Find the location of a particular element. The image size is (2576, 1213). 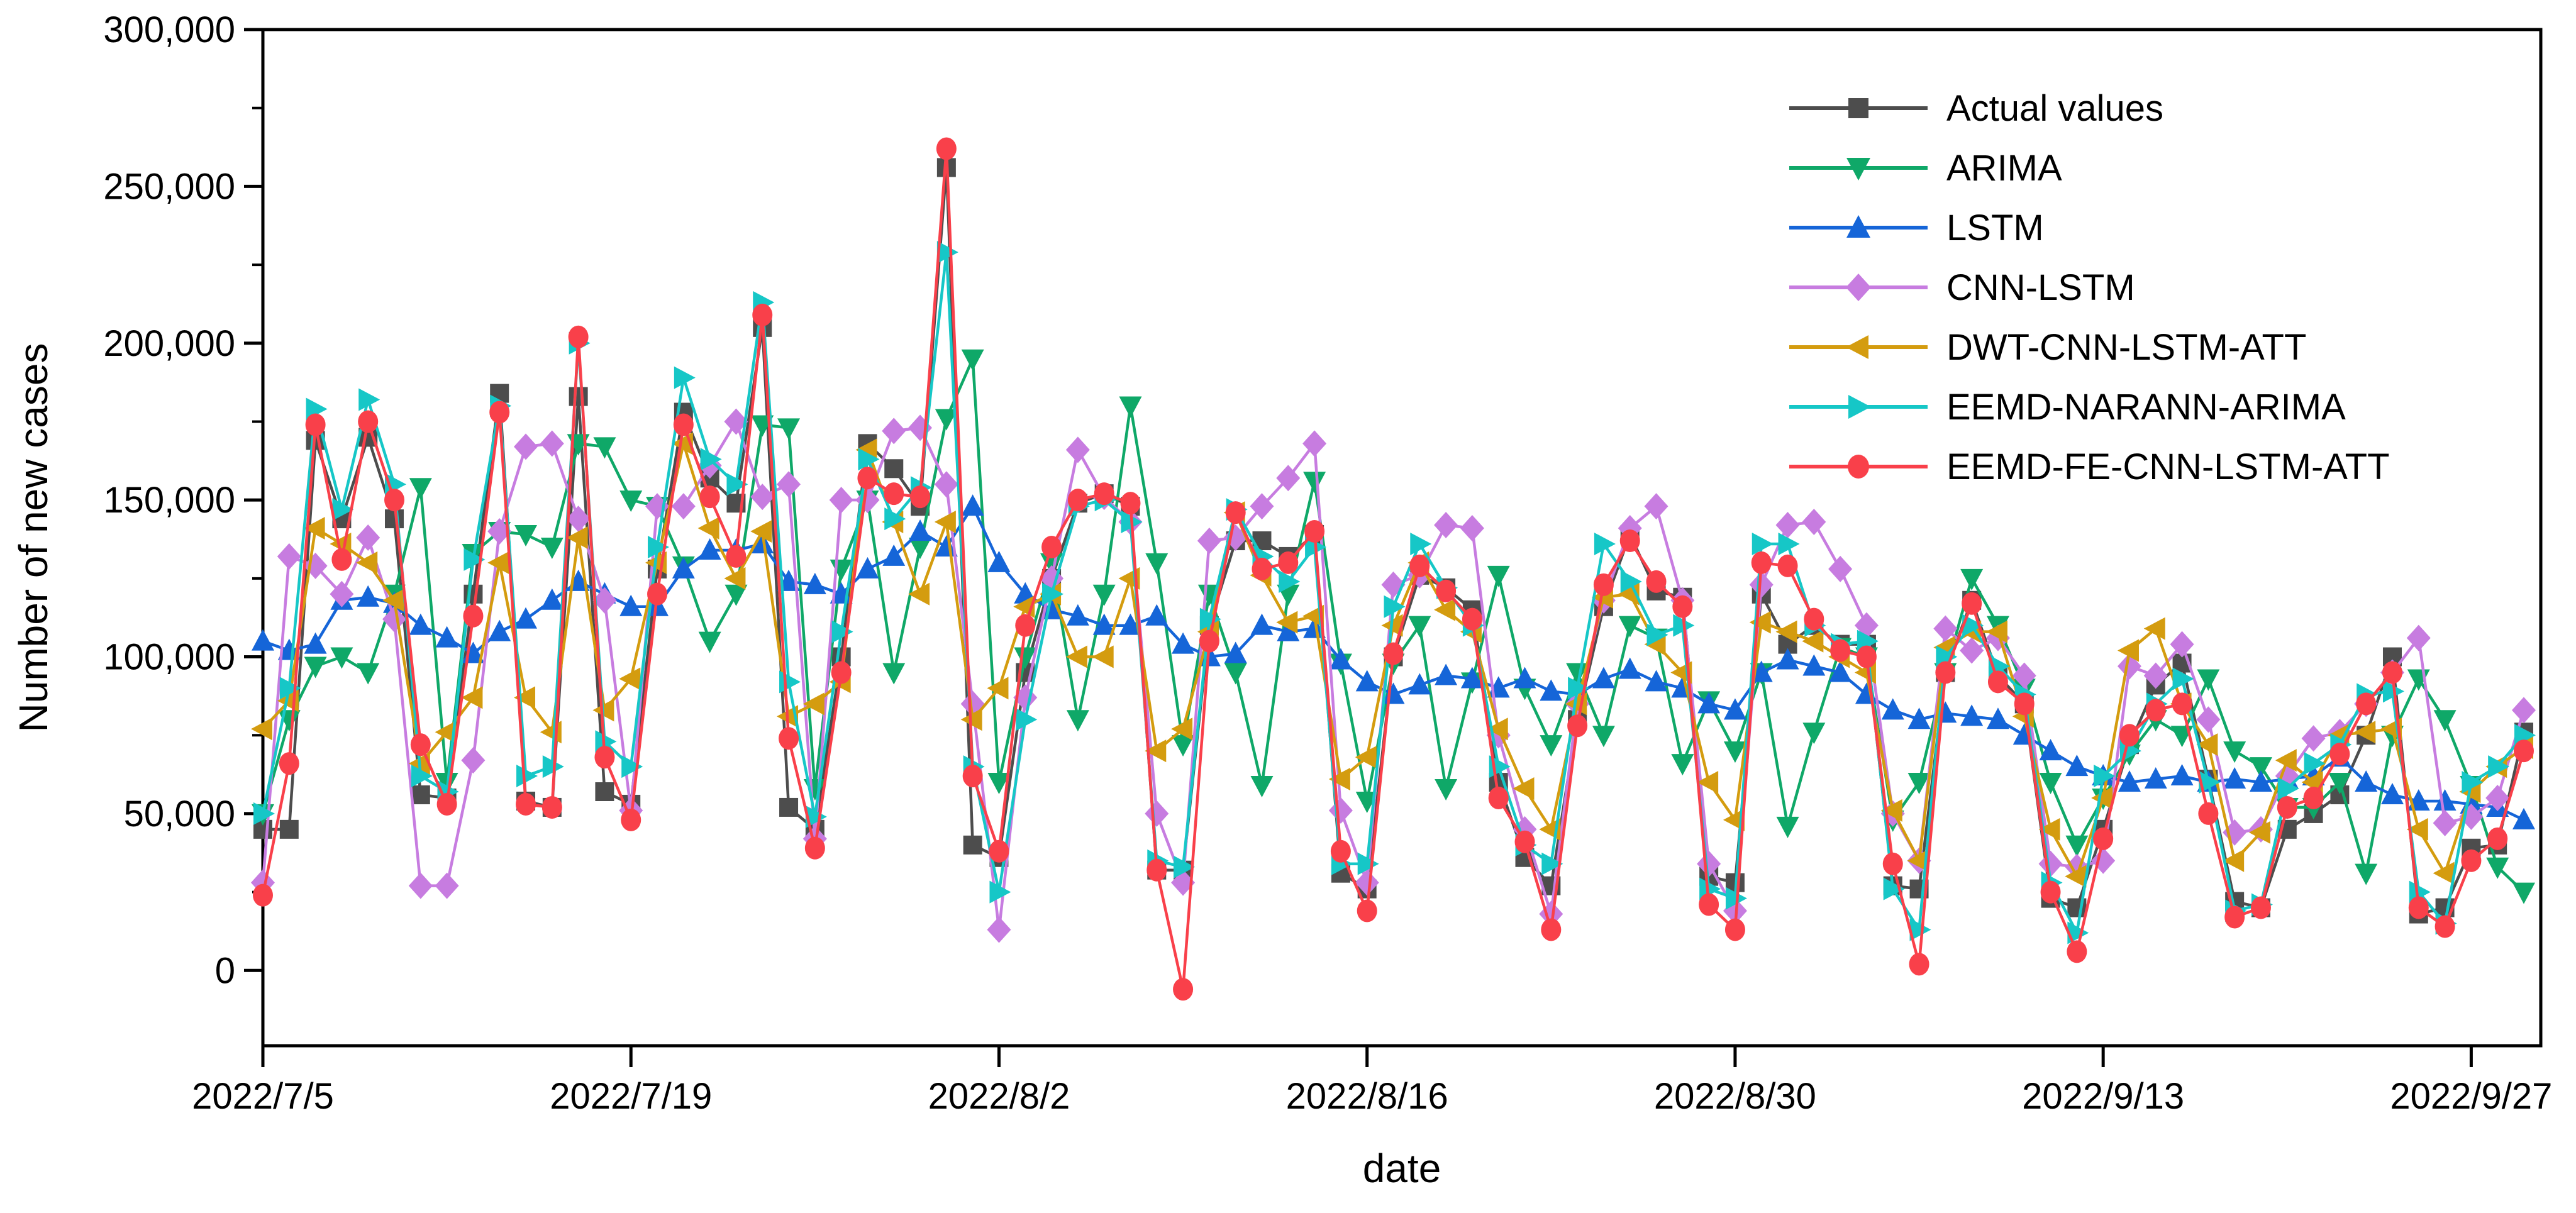

y-tick-label: 0 is located at coordinates (225, 970).